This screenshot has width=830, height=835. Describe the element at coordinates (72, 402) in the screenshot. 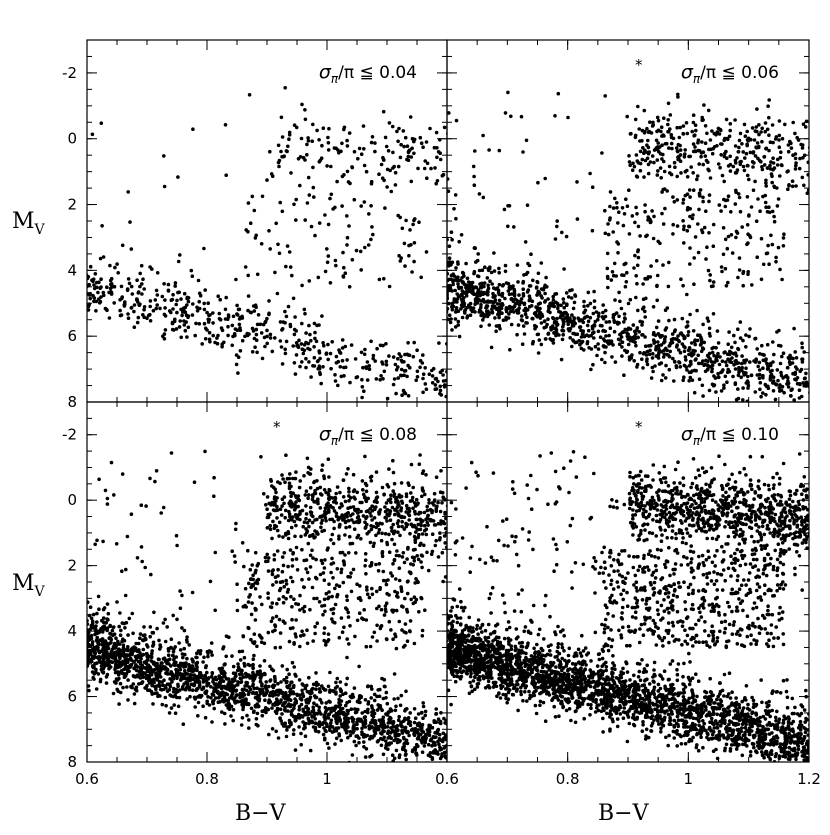

I see `y-tick-label: 8` at that location.